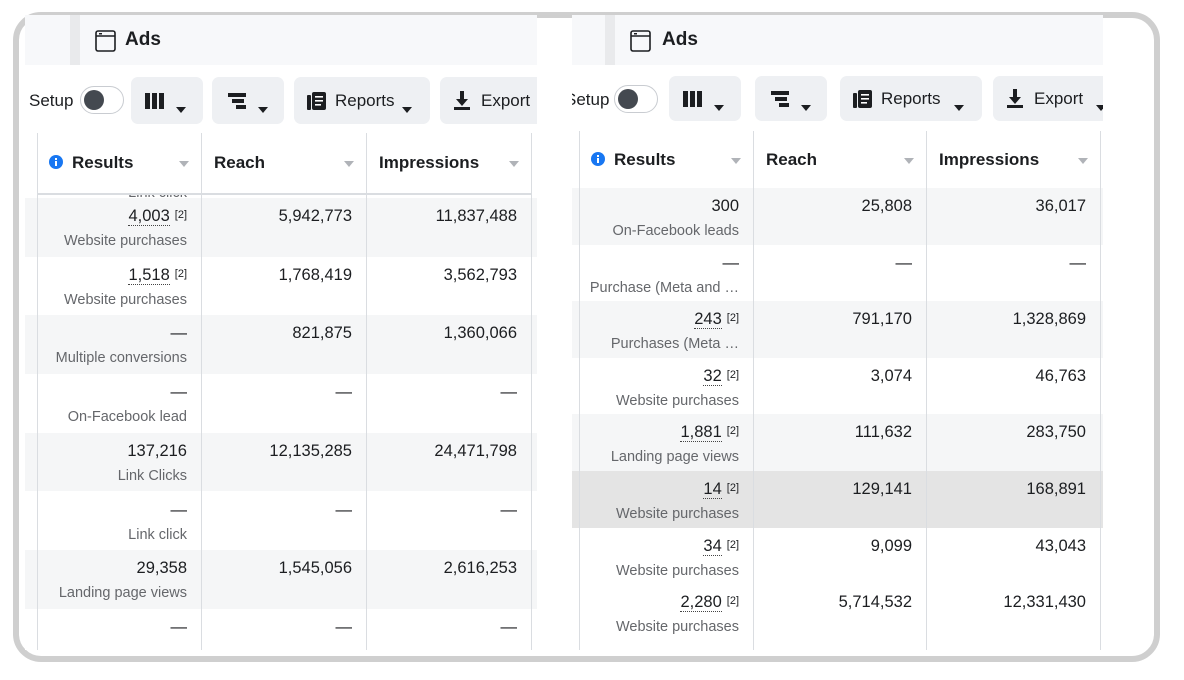 This screenshot has height=680, width=1184. I want to click on reach-value: 3,074, so click(891, 375).